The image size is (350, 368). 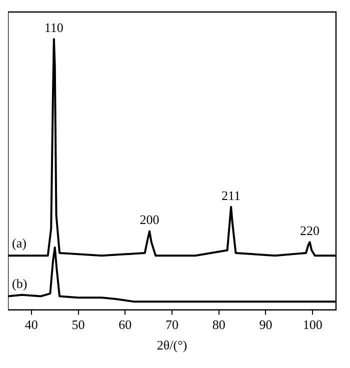 I want to click on x-tick-label: 70, so click(x=172, y=324).